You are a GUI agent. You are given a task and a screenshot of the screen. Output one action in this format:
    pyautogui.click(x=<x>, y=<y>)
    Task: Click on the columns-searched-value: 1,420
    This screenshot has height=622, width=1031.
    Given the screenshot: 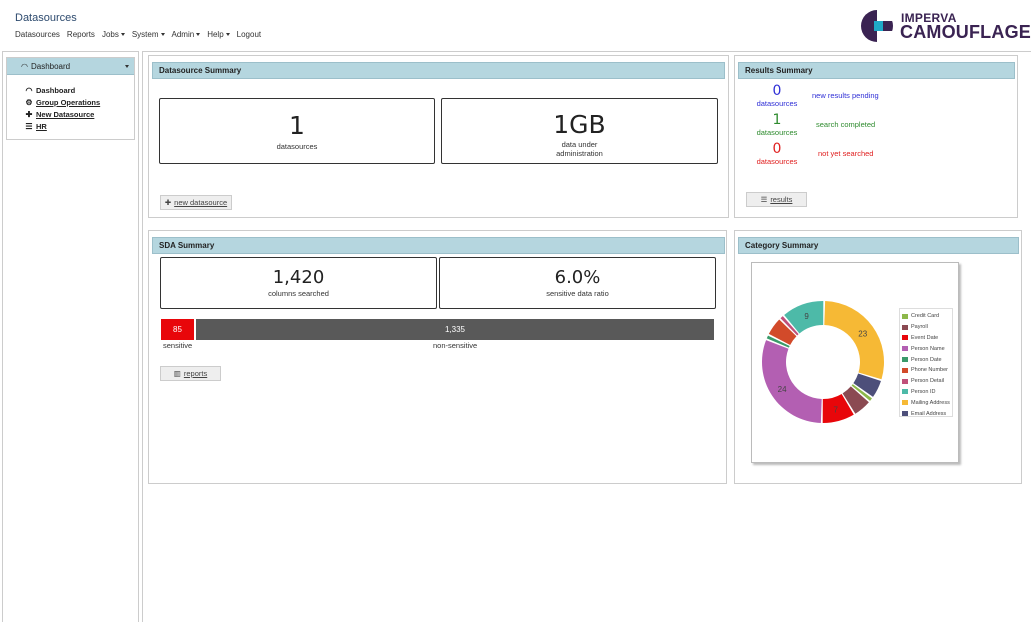 What is the action you would take?
    pyautogui.click(x=298, y=277)
    